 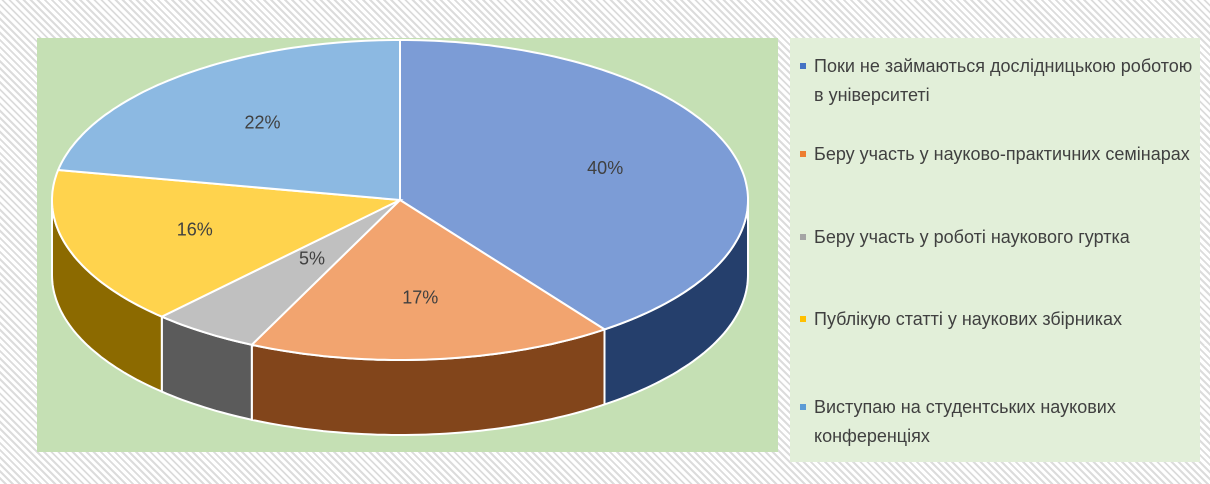 What do you see at coordinates (262, 122) in the screenshot?
I see `data-label: 22%` at bounding box center [262, 122].